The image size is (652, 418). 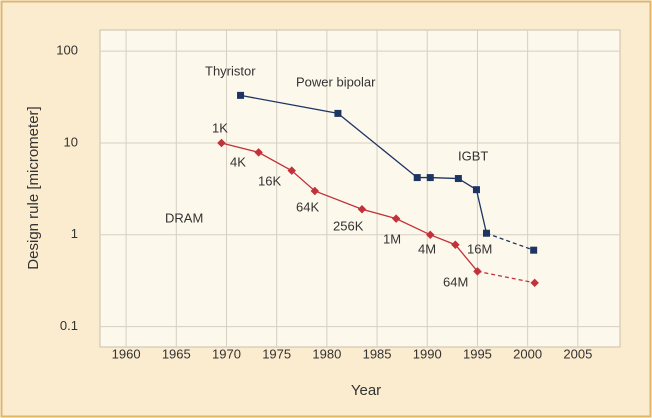 What do you see at coordinates (392, 238) in the screenshot?
I see `annotation: 1M` at bounding box center [392, 238].